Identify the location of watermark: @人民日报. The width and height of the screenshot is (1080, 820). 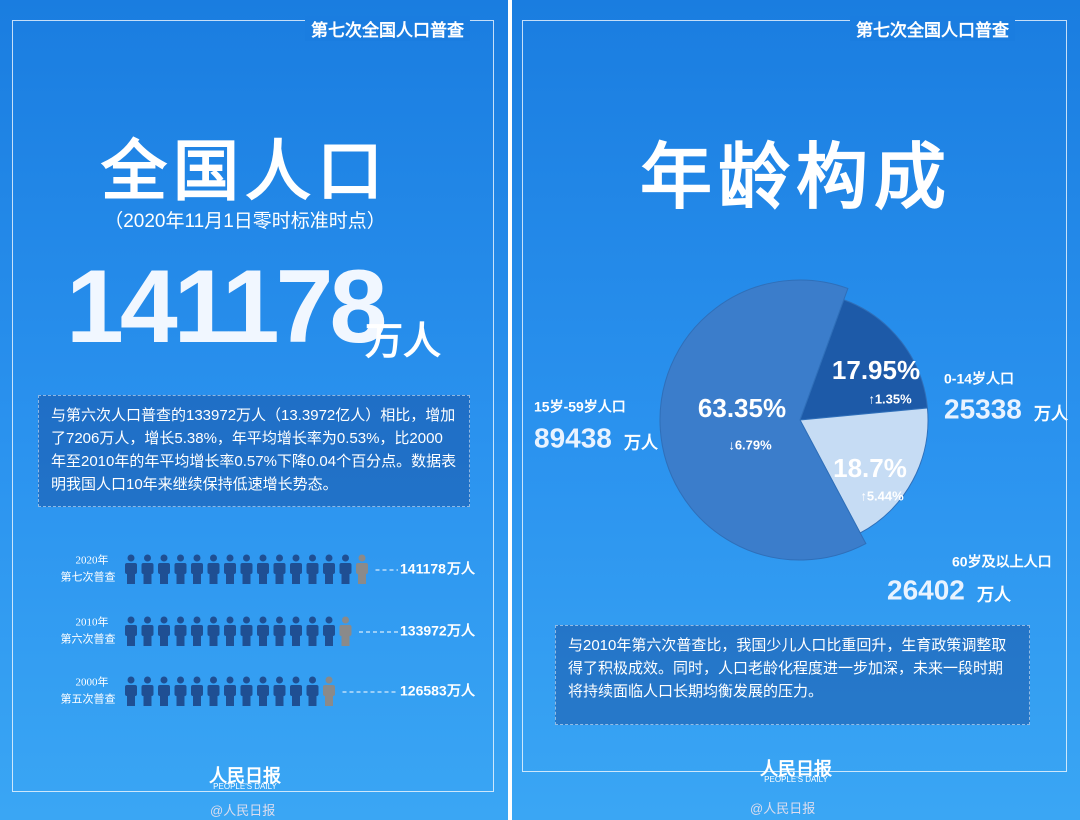
(783, 808).